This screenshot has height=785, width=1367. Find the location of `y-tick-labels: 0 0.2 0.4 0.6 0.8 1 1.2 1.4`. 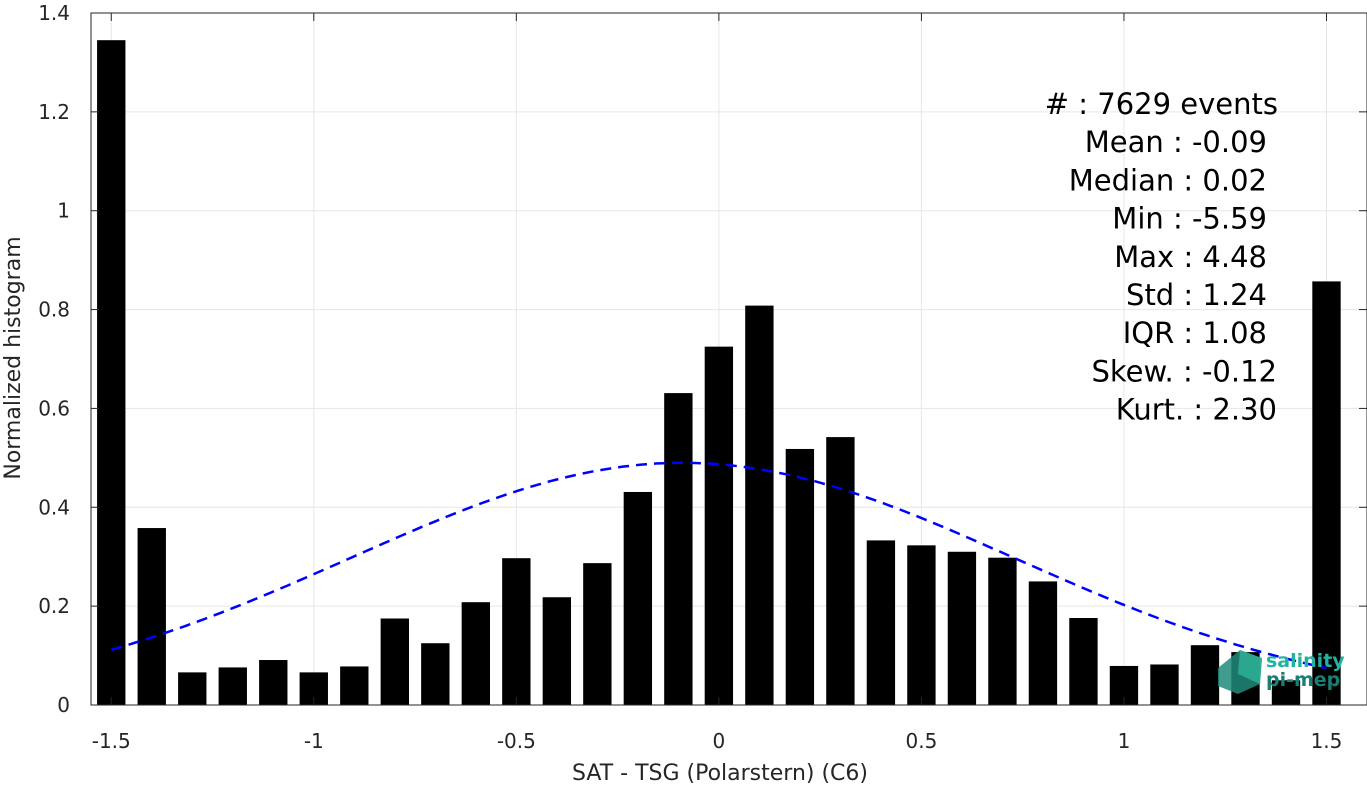

y-tick-labels: 0 0.2 0.4 0.6 0.8 1 1.2 1.4 is located at coordinates (54, 359).